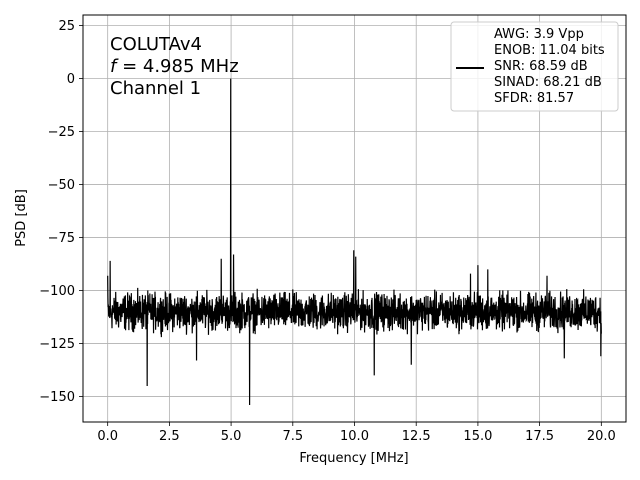 Image resolution: width=640 pixels, height=480 pixels. Describe the element at coordinates (539, 34) in the screenshot. I see `legend-entry-awg: AWG: 3.9 Vpp` at that location.